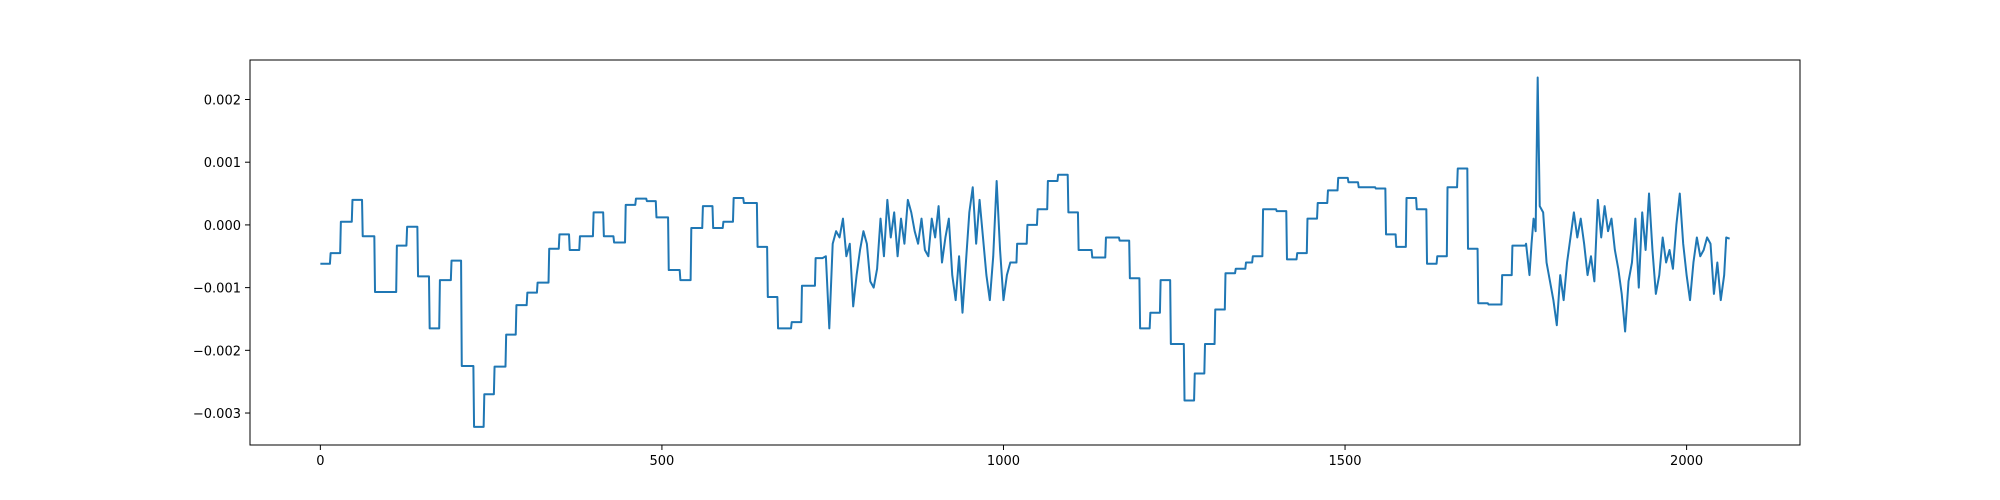 This screenshot has height=500, width=2000. Describe the element at coordinates (1686, 461) in the screenshot. I see `x-tick-label: 2000` at that location.